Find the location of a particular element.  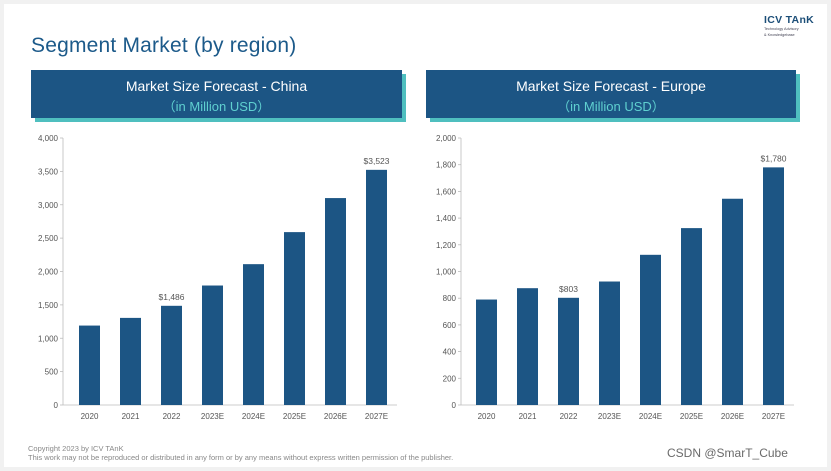

logo-name: ICV TAnK is located at coordinates (789, 20).